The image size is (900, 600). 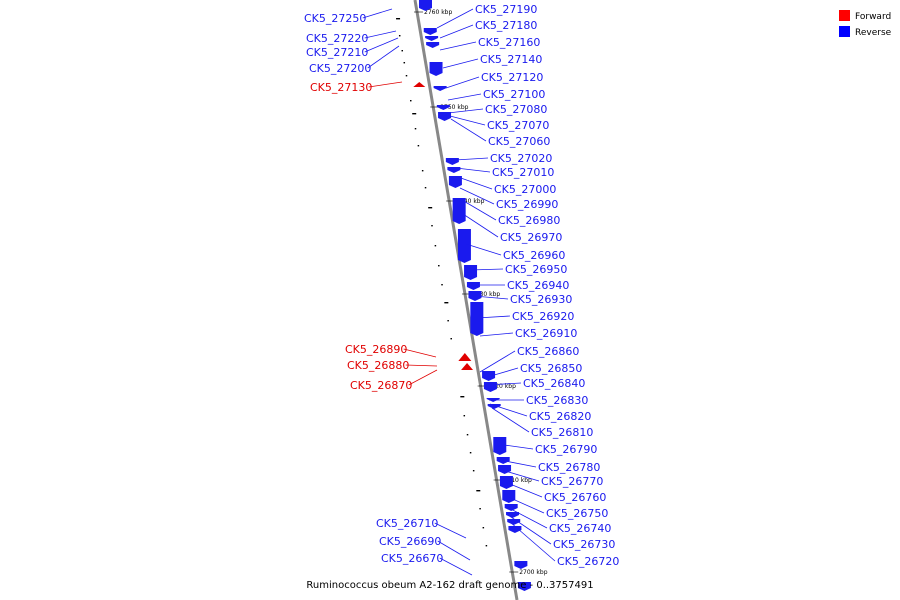 I want to click on gene-label: CK5_26850, so click(x=551, y=368).